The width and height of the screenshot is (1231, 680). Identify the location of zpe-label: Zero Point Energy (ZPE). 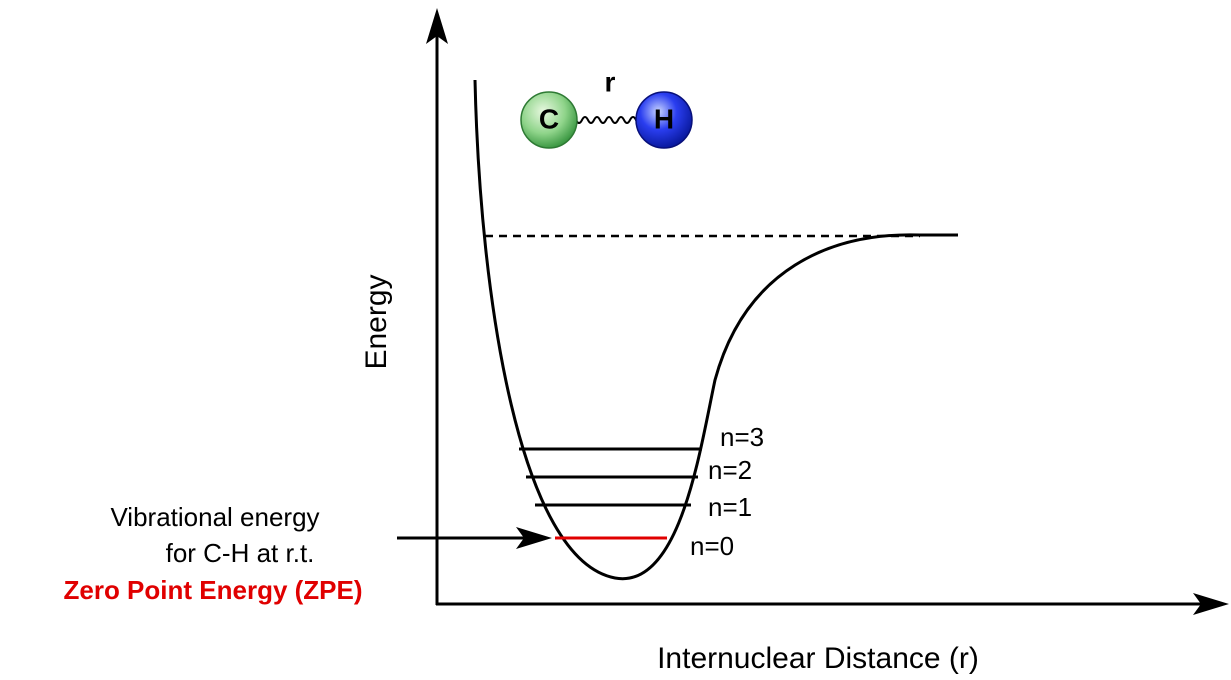
(212, 590).